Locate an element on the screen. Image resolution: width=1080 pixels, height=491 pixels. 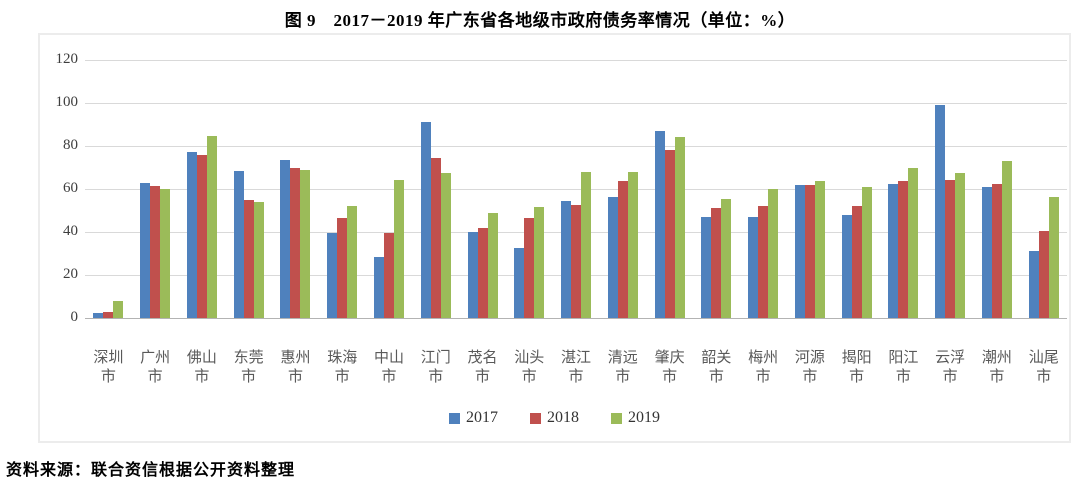
x-label: 广州 市 is located at coordinates (155, 367).